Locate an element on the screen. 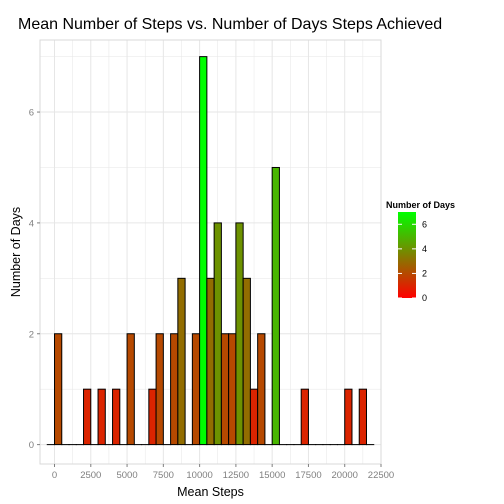  x-tick-label: 20000 is located at coordinates (345, 475).